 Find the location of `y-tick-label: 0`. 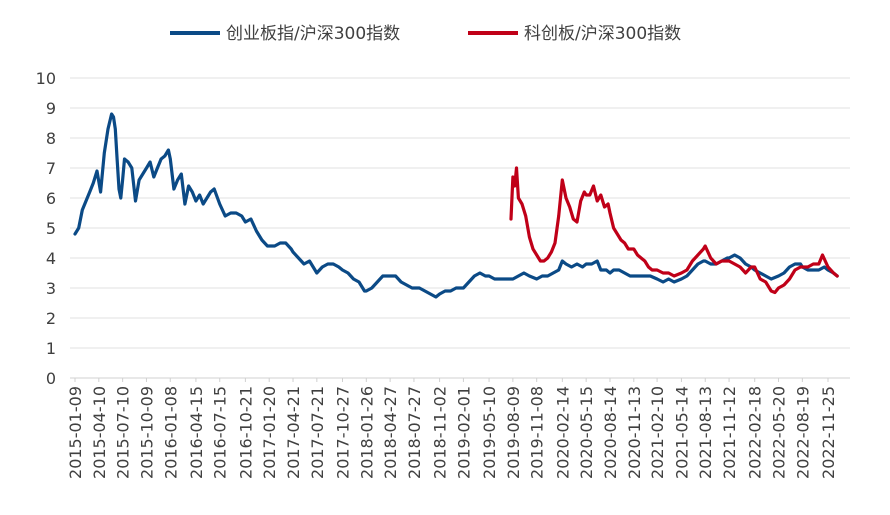

y-tick-label: 0 is located at coordinates (51, 378).